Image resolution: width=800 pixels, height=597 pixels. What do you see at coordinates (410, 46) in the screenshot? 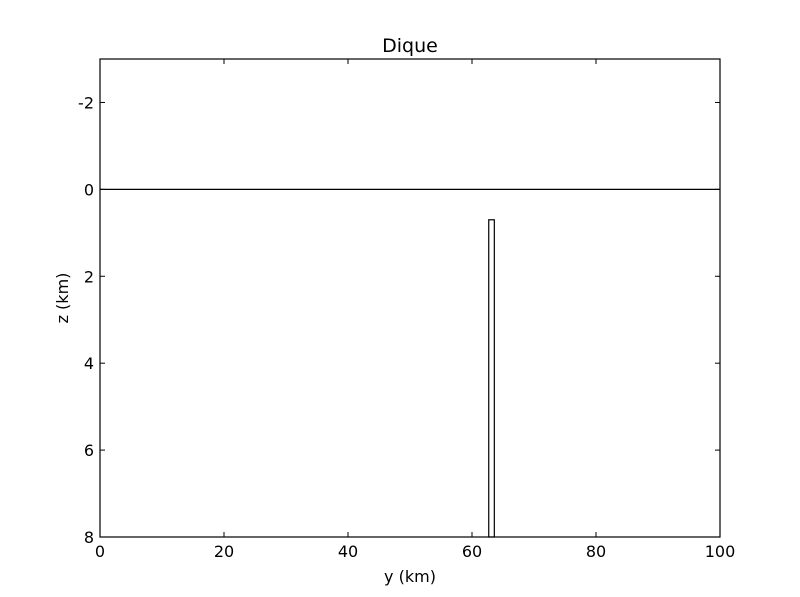
I see `chart-title: Dique` at bounding box center [410, 46].